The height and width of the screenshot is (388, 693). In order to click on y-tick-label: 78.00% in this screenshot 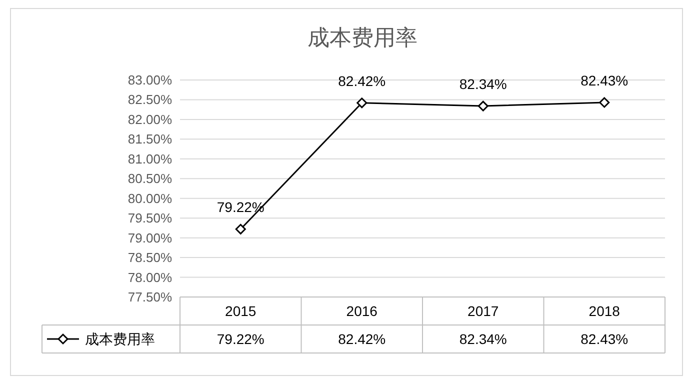, I will do `click(150, 277)`.